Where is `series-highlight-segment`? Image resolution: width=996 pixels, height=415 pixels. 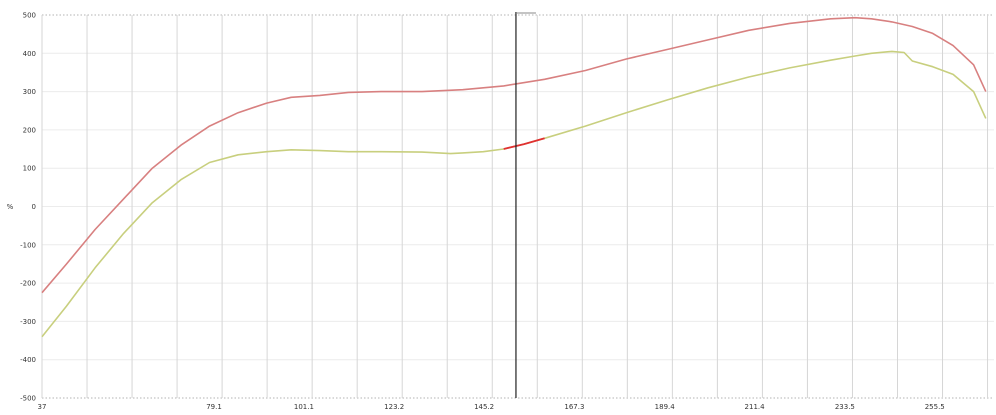
series-highlight-segment is located at coordinates (524, 143).